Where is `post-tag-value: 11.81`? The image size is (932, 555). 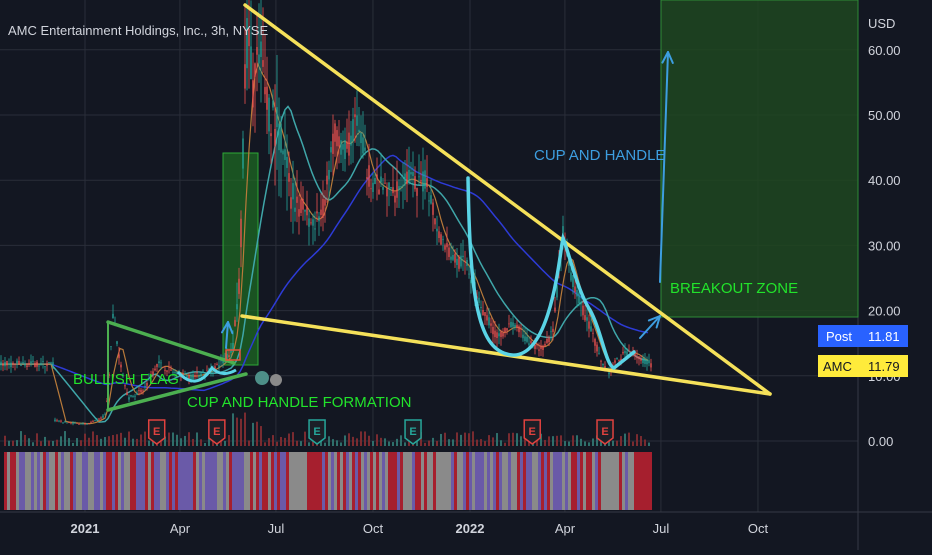 post-tag-value: 11.81 is located at coordinates (884, 336).